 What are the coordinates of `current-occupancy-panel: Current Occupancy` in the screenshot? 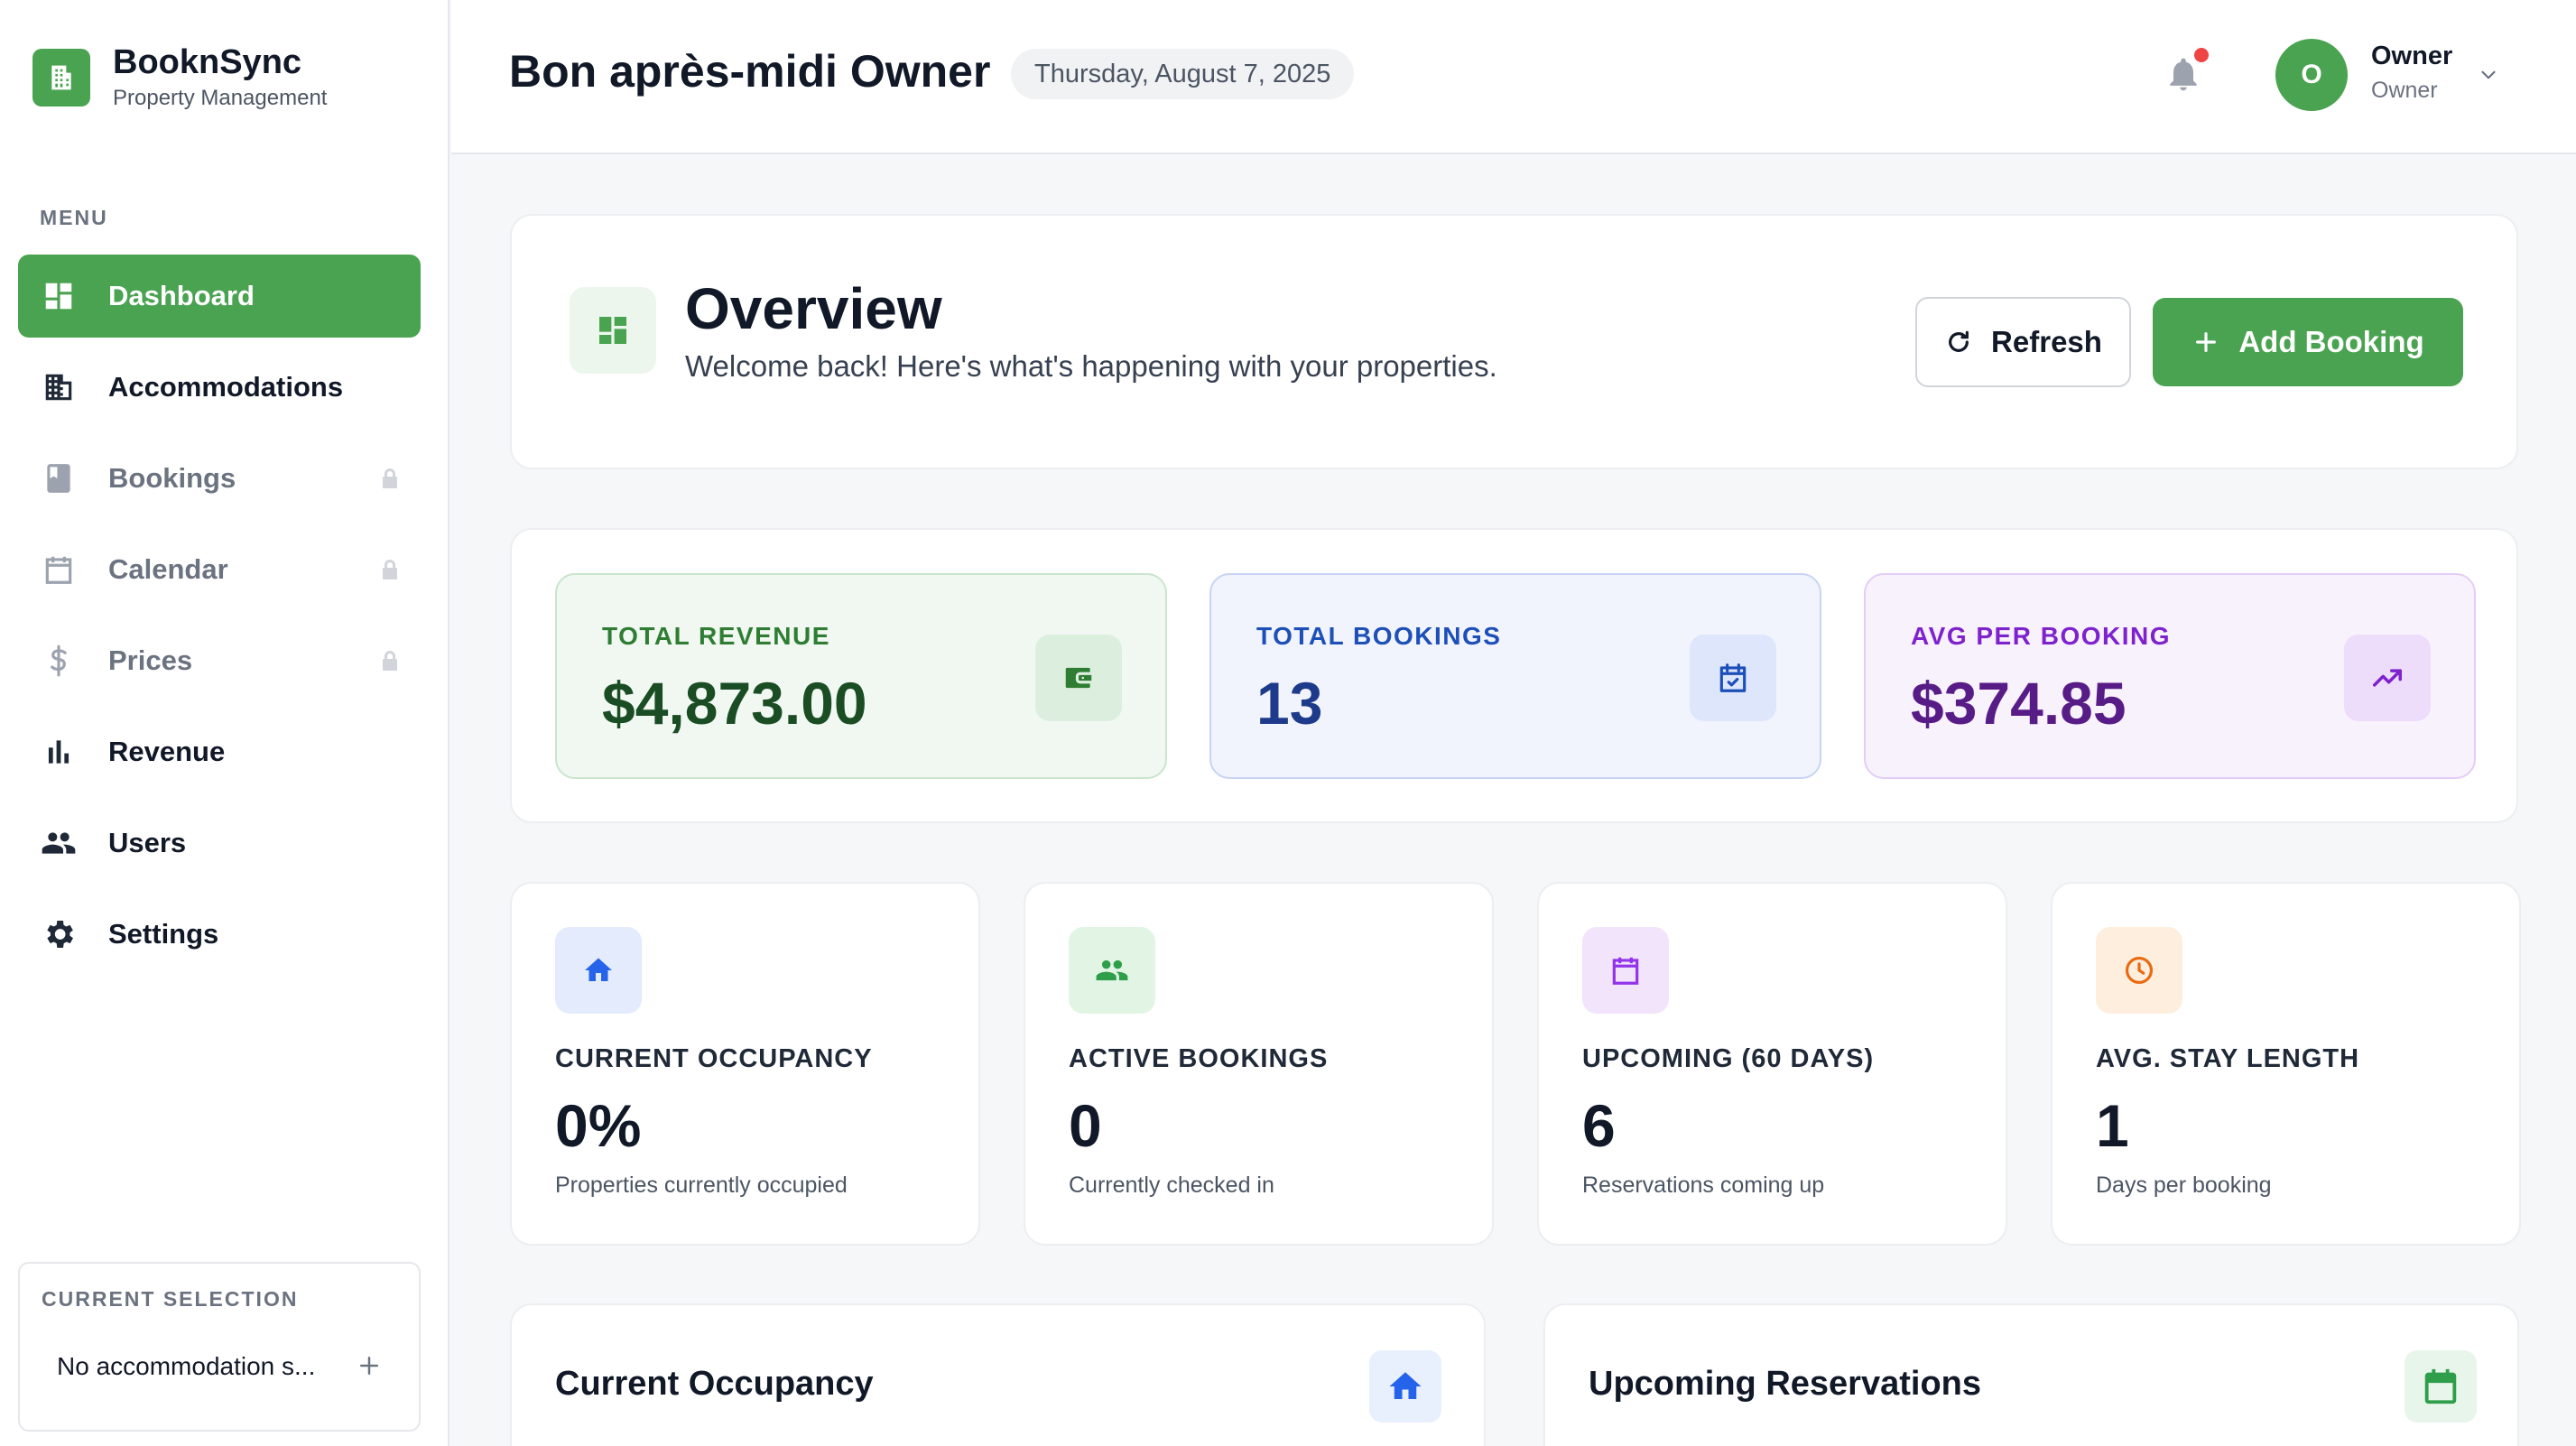 It's located at (998, 1374).